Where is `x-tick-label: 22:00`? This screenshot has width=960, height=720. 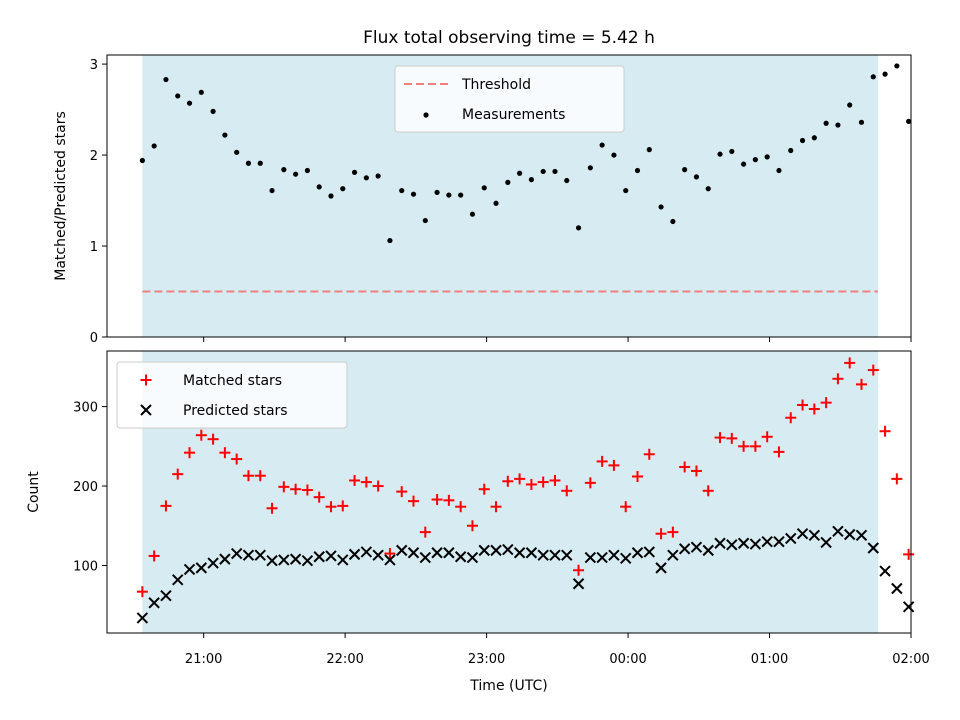 x-tick-label: 22:00 is located at coordinates (344, 659).